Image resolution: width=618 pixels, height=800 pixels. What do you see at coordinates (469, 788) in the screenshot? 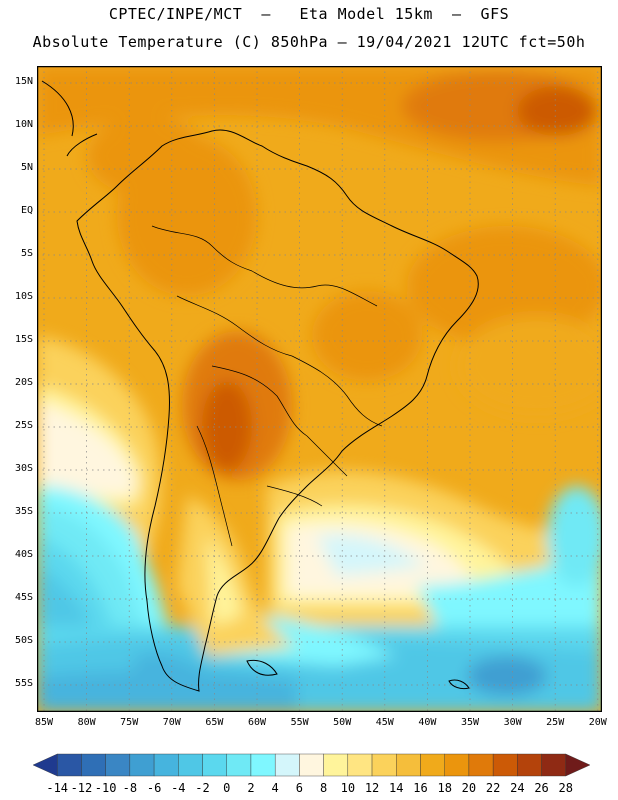
I see `colorbar-label: 20` at bounding box center [469, 788].